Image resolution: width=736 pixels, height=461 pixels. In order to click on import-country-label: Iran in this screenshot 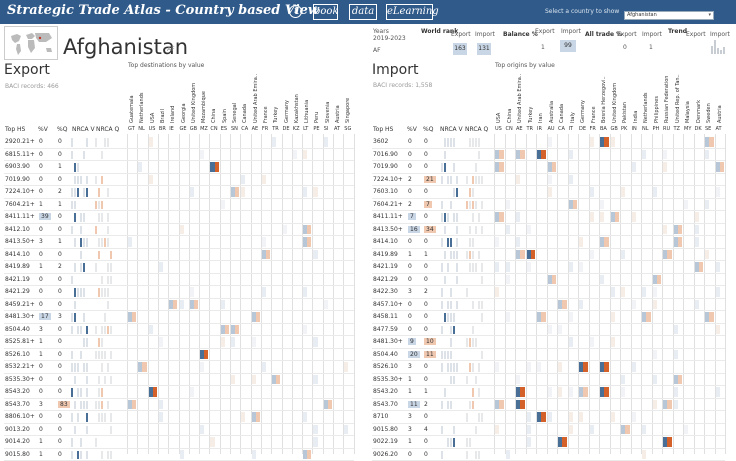, I will do `click(541, 118)`.